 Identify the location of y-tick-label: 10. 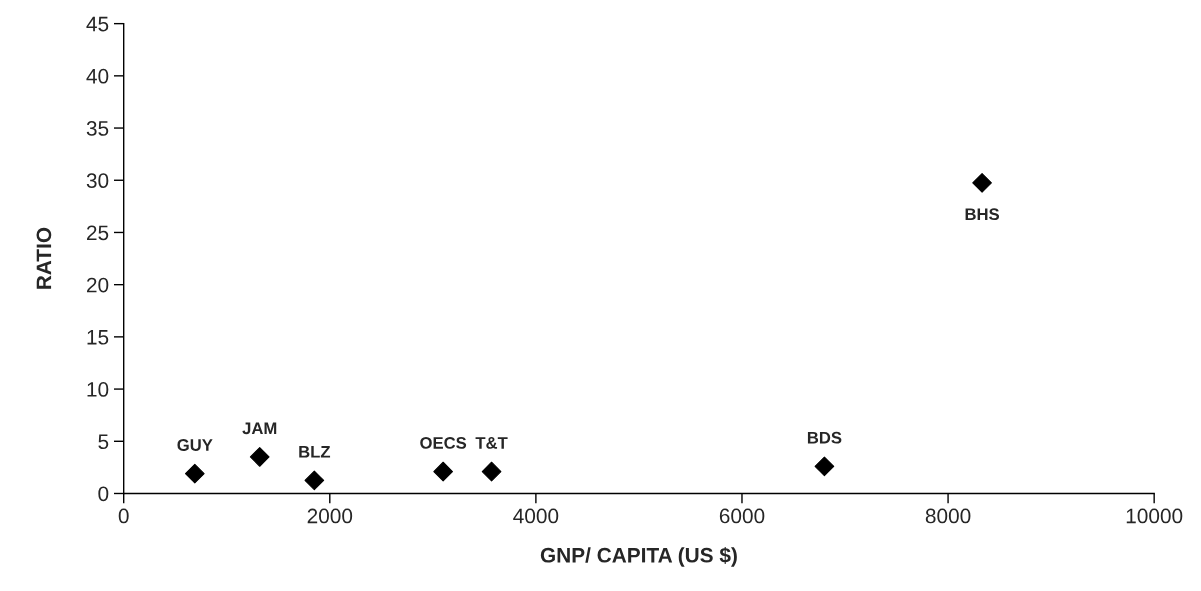
(98, 389).